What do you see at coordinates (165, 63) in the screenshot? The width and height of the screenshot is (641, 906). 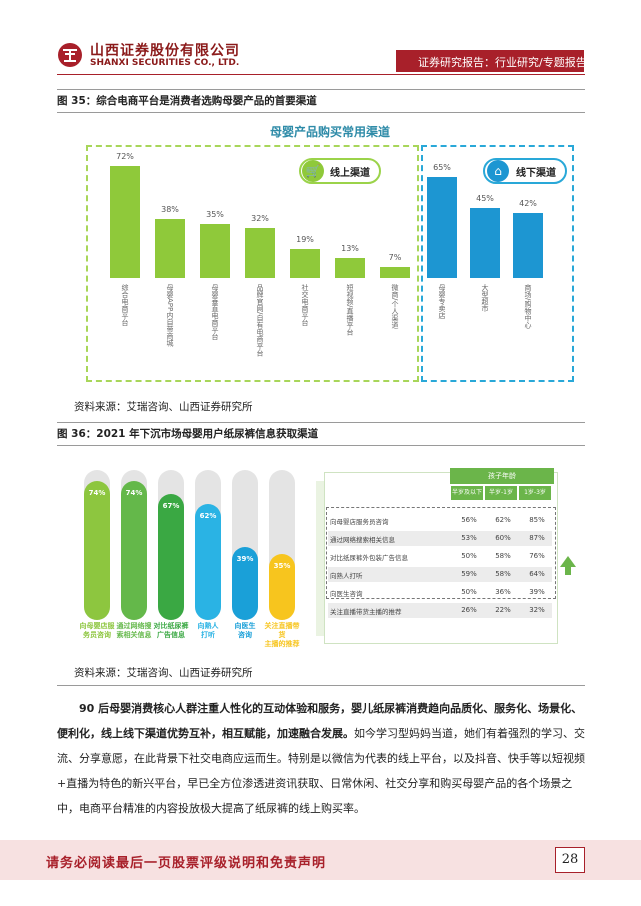 I see `company-name-en: SHANXI SECURITIES CO., LTD.` at bounding box center [165, 63].